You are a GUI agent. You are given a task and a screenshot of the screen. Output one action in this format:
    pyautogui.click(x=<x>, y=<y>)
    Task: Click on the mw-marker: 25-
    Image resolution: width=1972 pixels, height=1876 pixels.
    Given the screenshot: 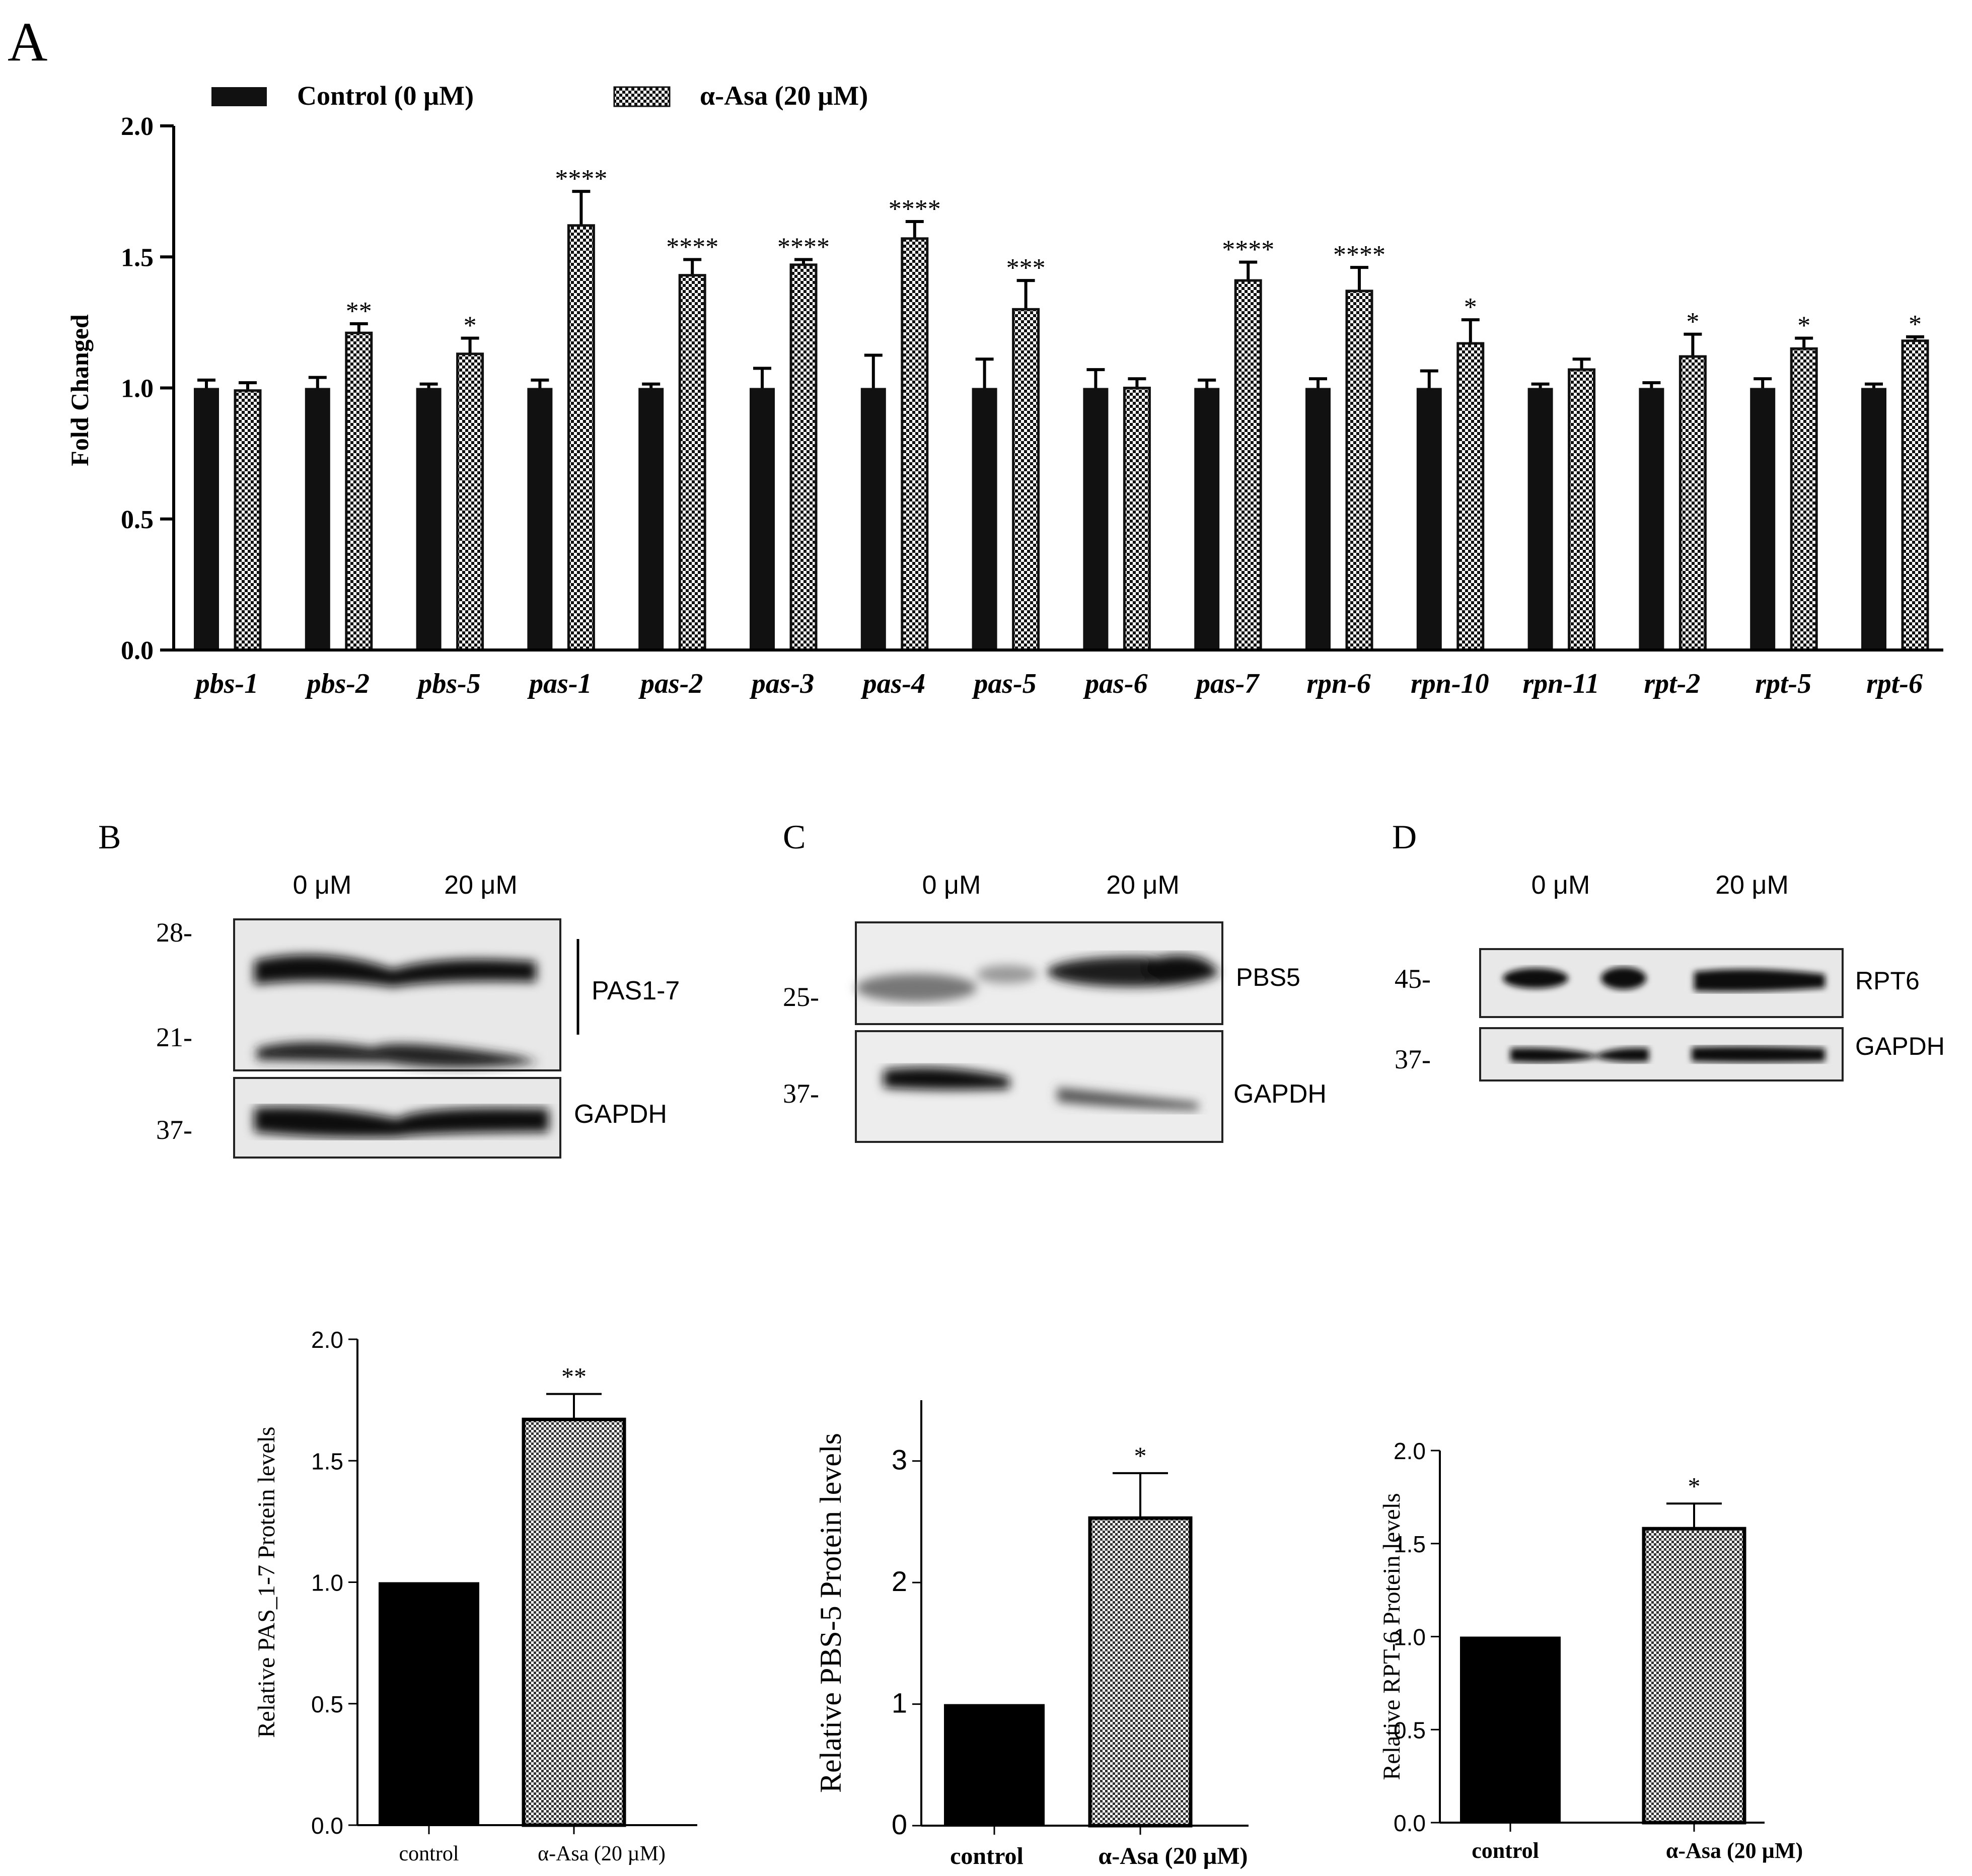 What is the action you would take?
    pyautogui.click(x=801, y=997)
    